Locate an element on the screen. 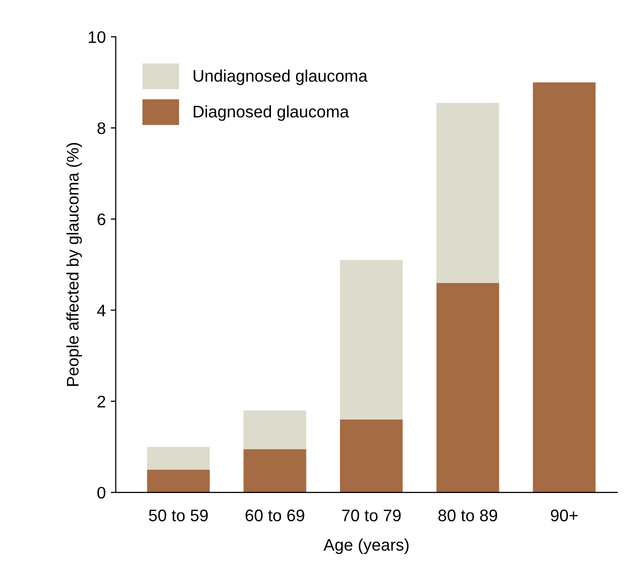 The height and width of the screenshot is (566, 643). legend-label: Diagnosed glaucoma is located at coordinates (271, 113).